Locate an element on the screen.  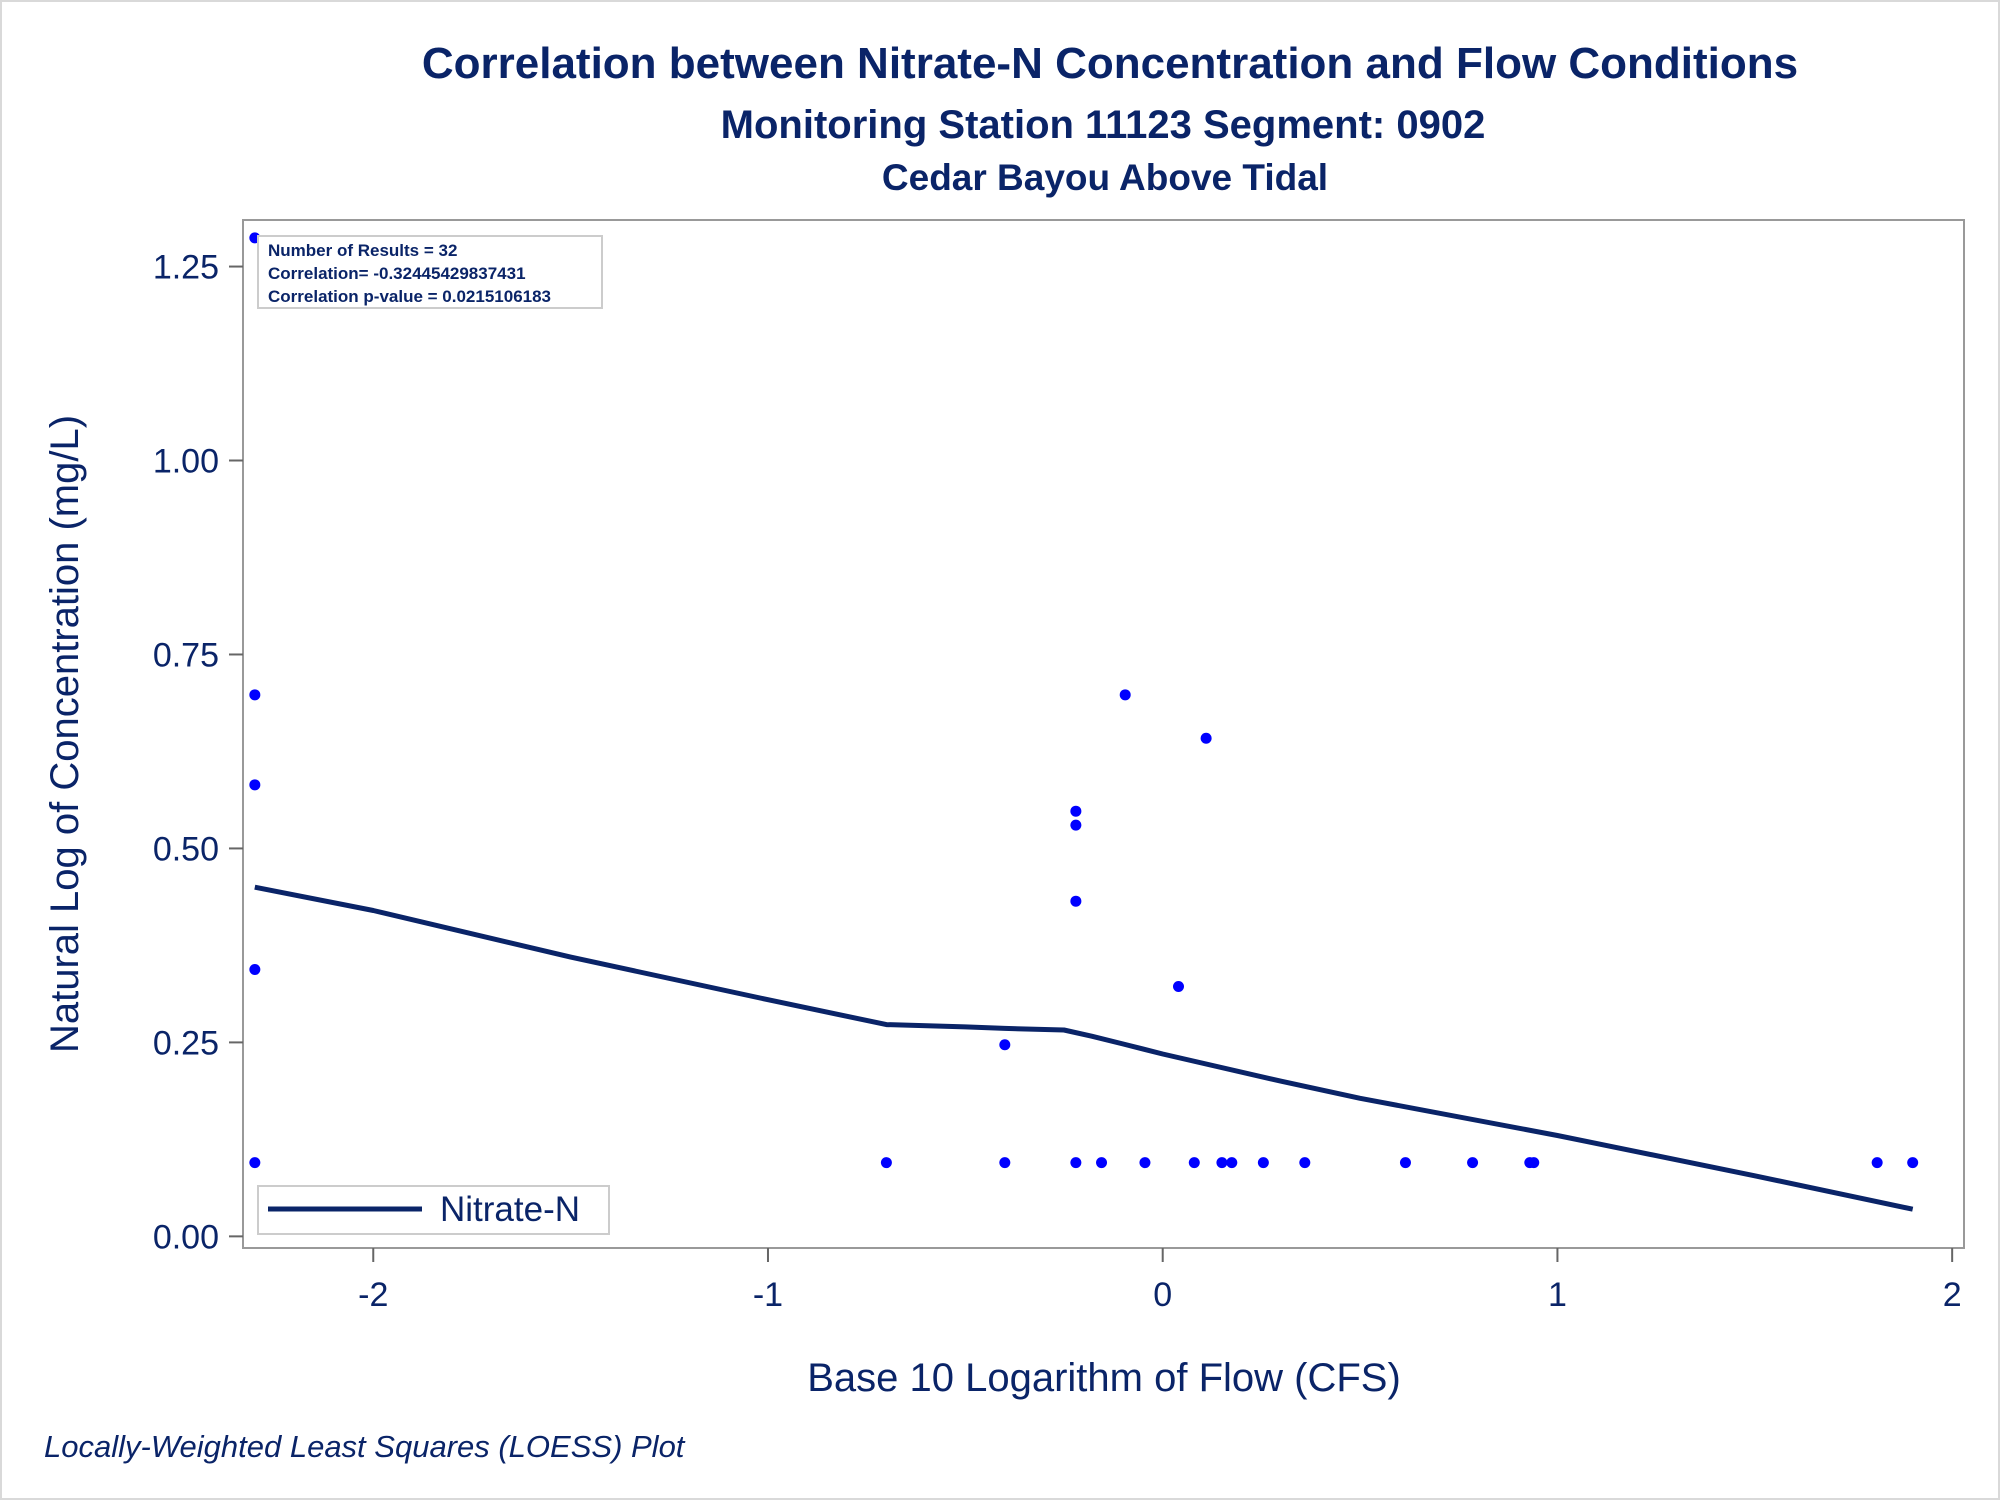
y-tick-label: 0.50 is located at coordinates (186, 849).